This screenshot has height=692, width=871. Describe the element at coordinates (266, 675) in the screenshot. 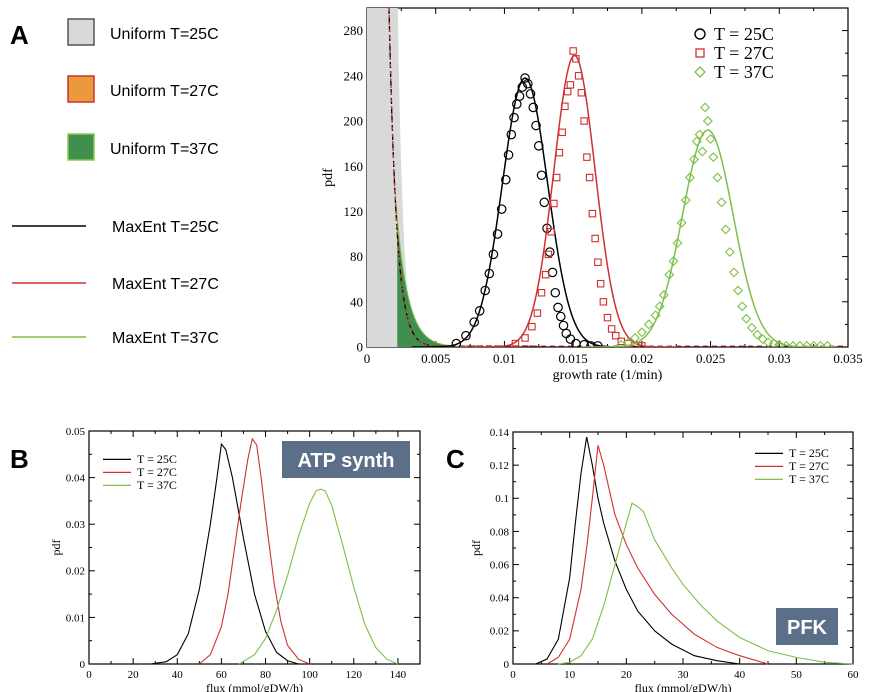

I see `x-tick-label: 80` at that location.